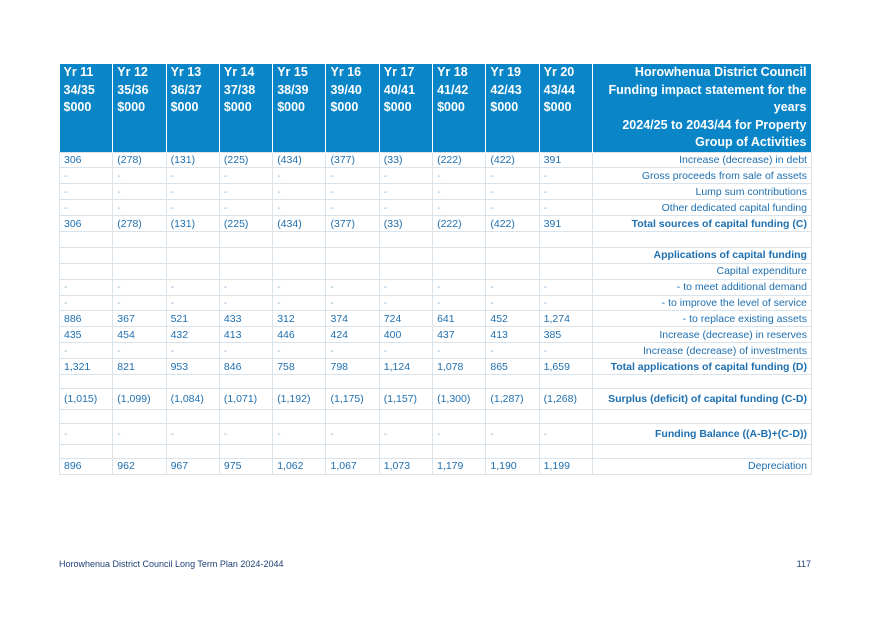  I want to click on statement-title-line: 2024/25 to 2043/44 for Property, so click(714, 124).